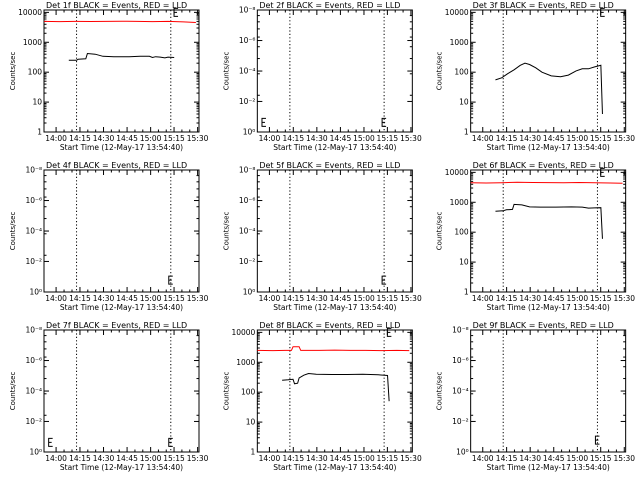 The height and width of the screenshot is (480, 640). Describe the element at coordinates (30, 12) in the screenshot. I see `y-tick-label: 10000` at that location.